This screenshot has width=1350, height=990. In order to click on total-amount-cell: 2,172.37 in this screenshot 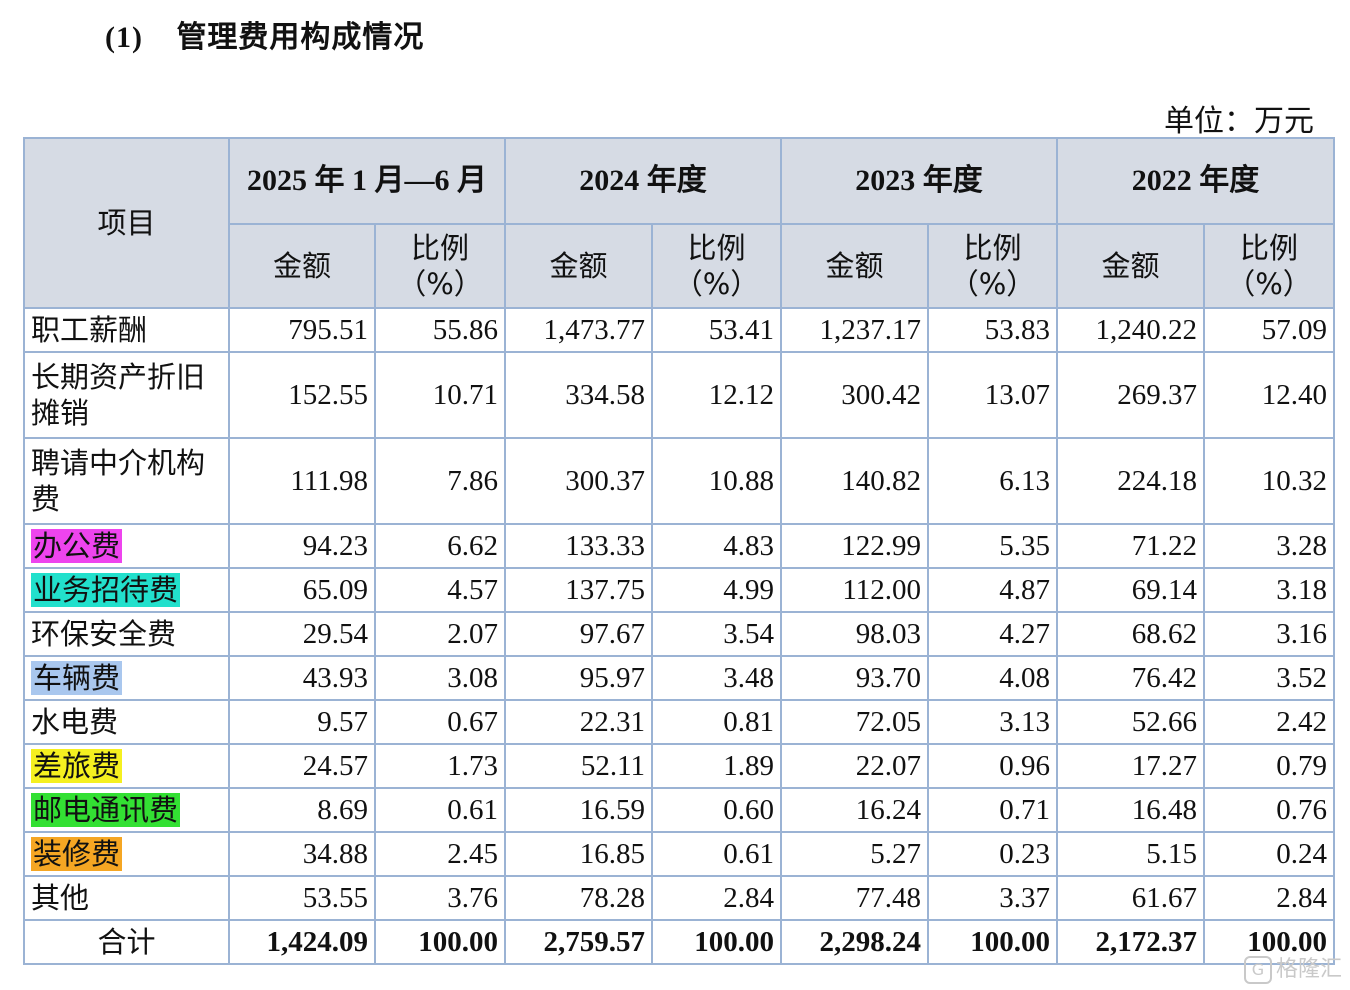, I will do `click(1130, 942)`.